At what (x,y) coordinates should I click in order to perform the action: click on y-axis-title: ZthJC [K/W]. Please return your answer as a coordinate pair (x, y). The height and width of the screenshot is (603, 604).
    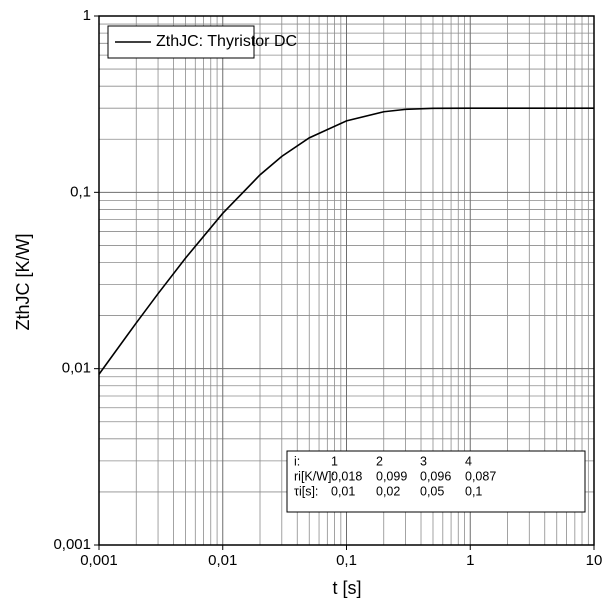
    Looking at the image, I should click on (23, 281).